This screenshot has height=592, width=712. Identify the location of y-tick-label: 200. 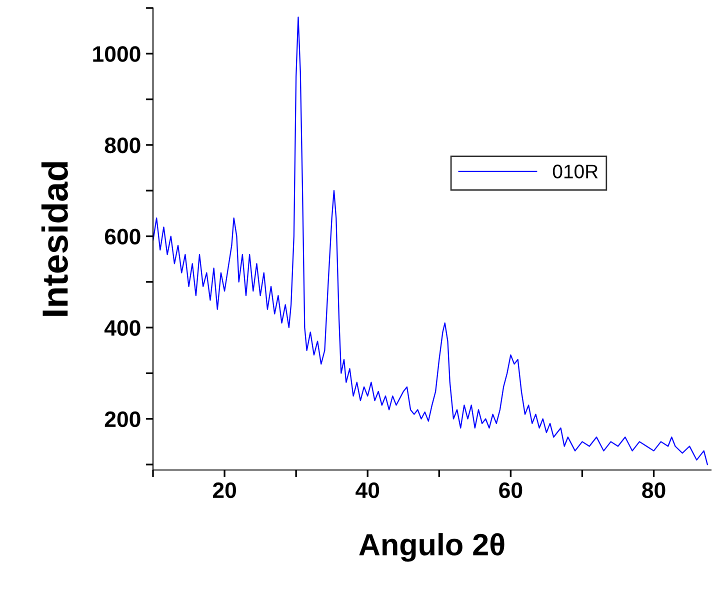
(122, 419).